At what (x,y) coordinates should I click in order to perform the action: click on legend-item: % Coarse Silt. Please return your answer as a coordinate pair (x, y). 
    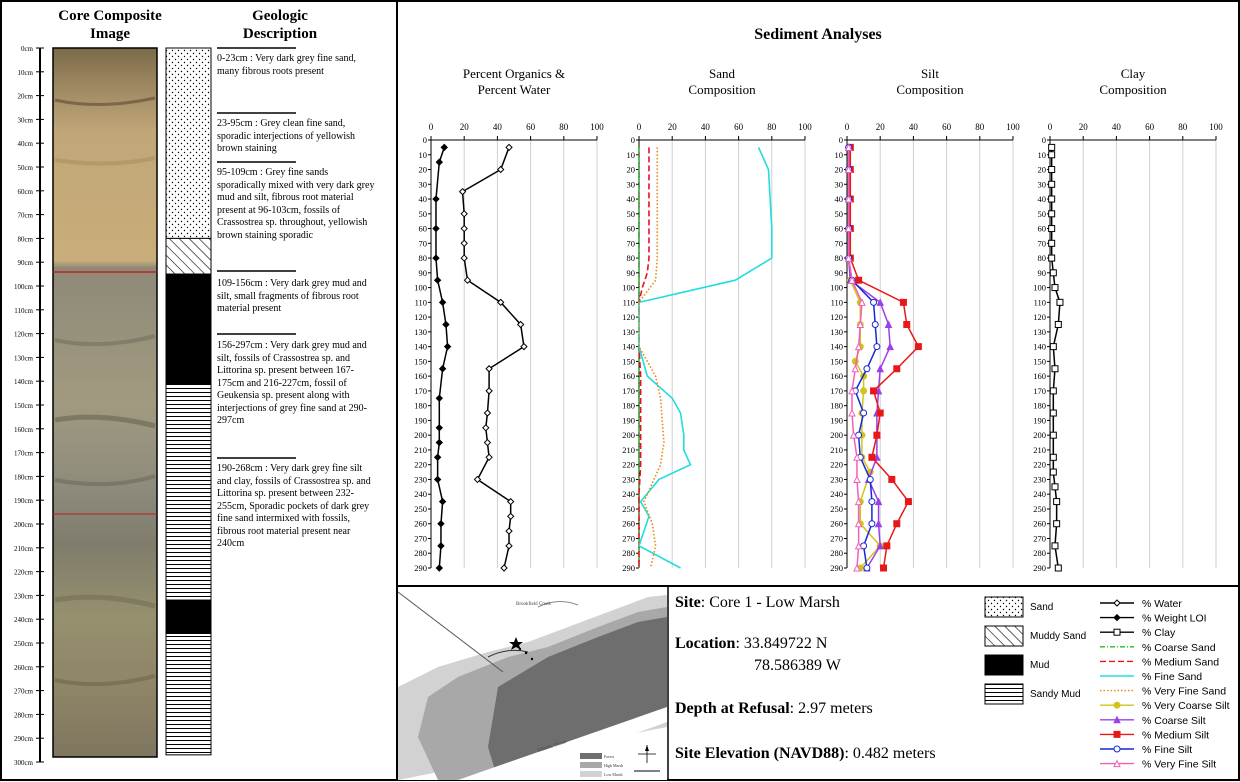
    Looking at the image, I should click on (1153, 721).